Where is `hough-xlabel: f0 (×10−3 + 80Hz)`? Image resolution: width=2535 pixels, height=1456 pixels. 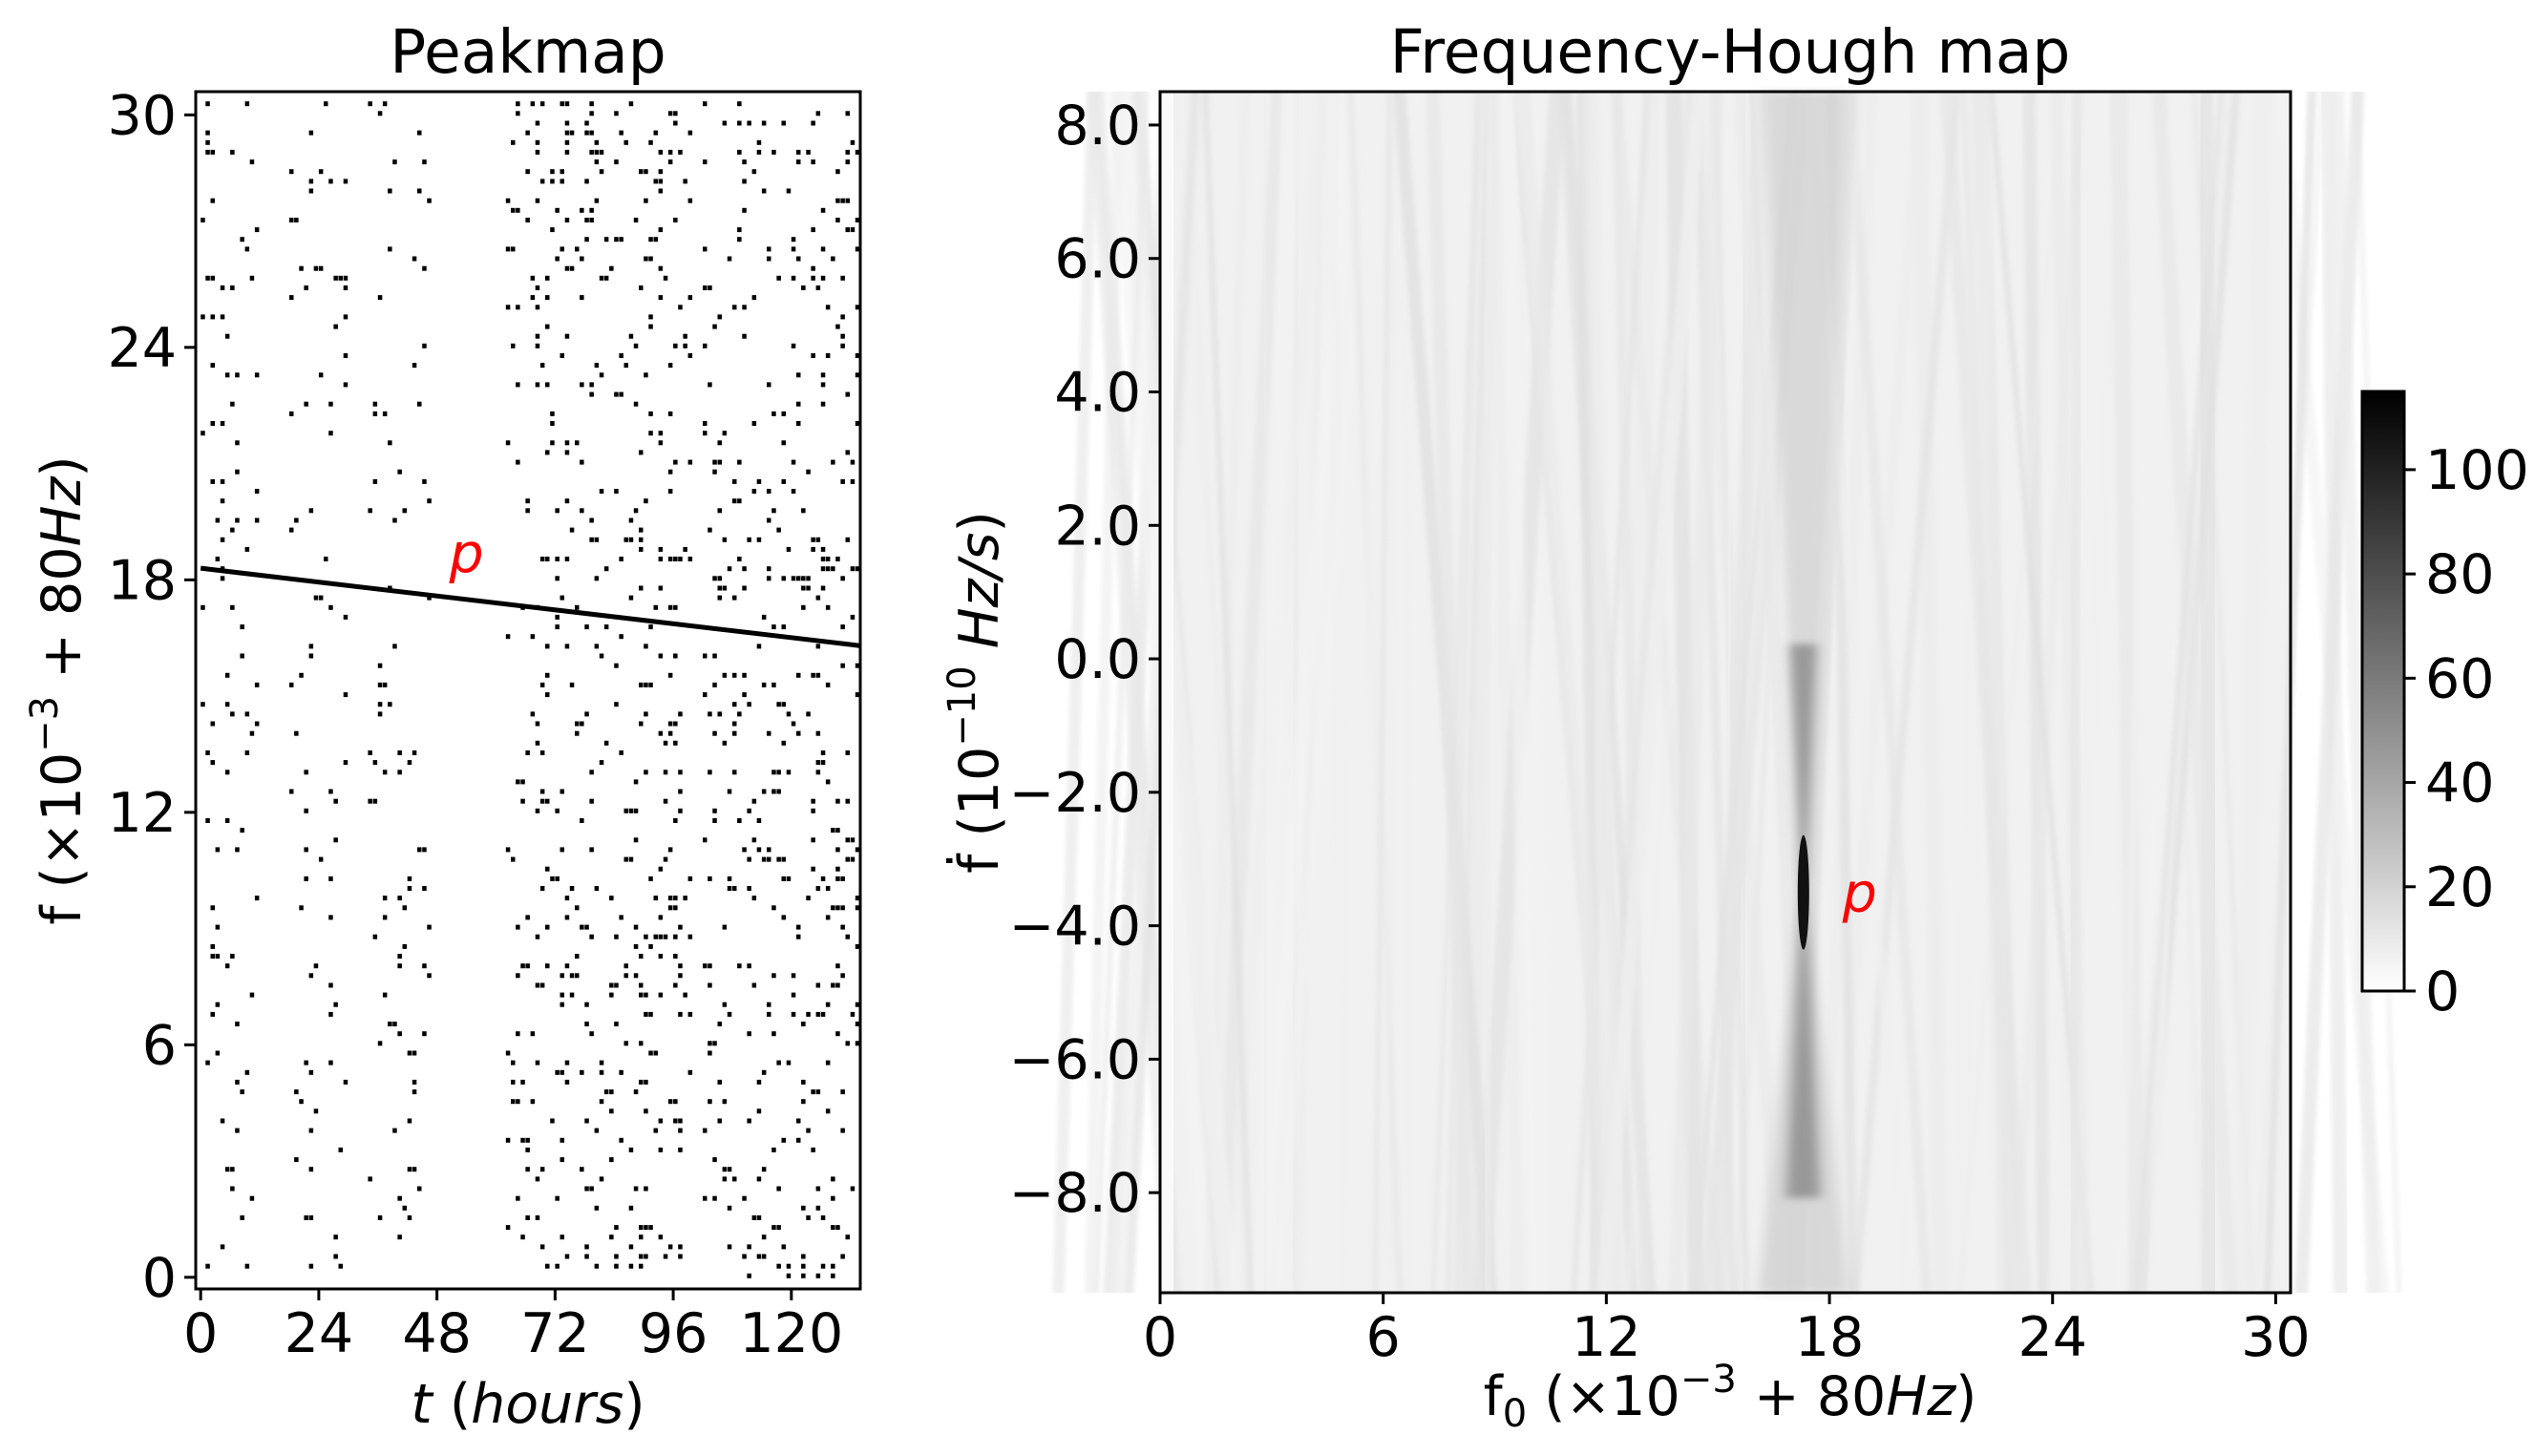 hough-xlabel: f0 (×10−3 + 80Hz) is located at coordinates (1730, 1397).